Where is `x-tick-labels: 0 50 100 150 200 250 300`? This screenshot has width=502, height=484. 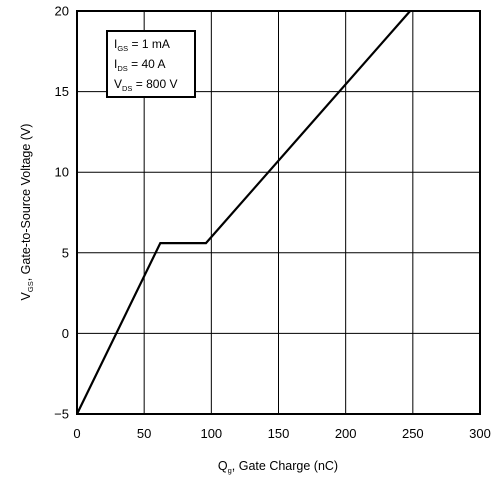 x-tick-labels: 0 50 100 150 200 250 300 is located at coordinates (281, 433).